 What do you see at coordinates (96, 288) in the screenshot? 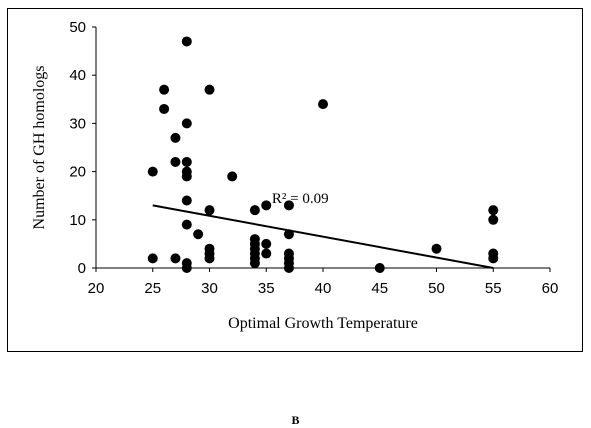
I see `x-tick-label: 20` at bounding box center [96, 288].